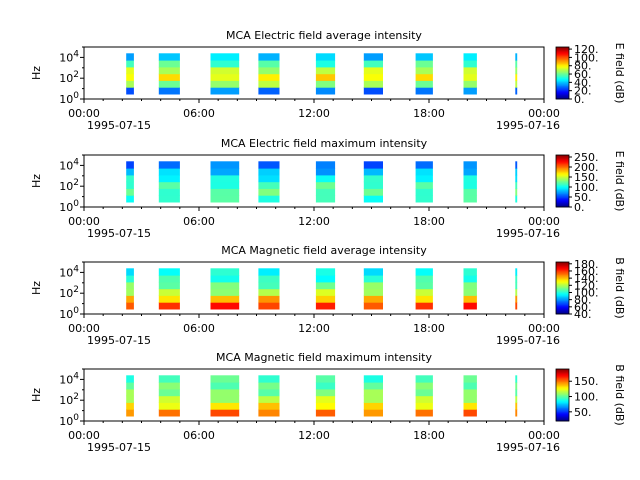 The width and height of the screenshot is (640, 480). Describe the element at coordinates (324, 143) in the screenshot. I see `chart-title: MCA Electric field maximum intensity` at that location.